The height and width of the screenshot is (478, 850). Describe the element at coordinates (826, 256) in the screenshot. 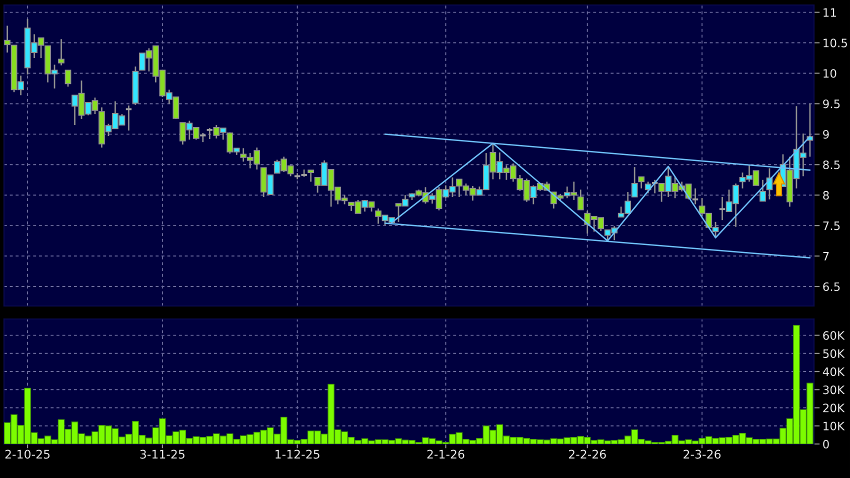

I see `y-tick-label: 7` at that location.